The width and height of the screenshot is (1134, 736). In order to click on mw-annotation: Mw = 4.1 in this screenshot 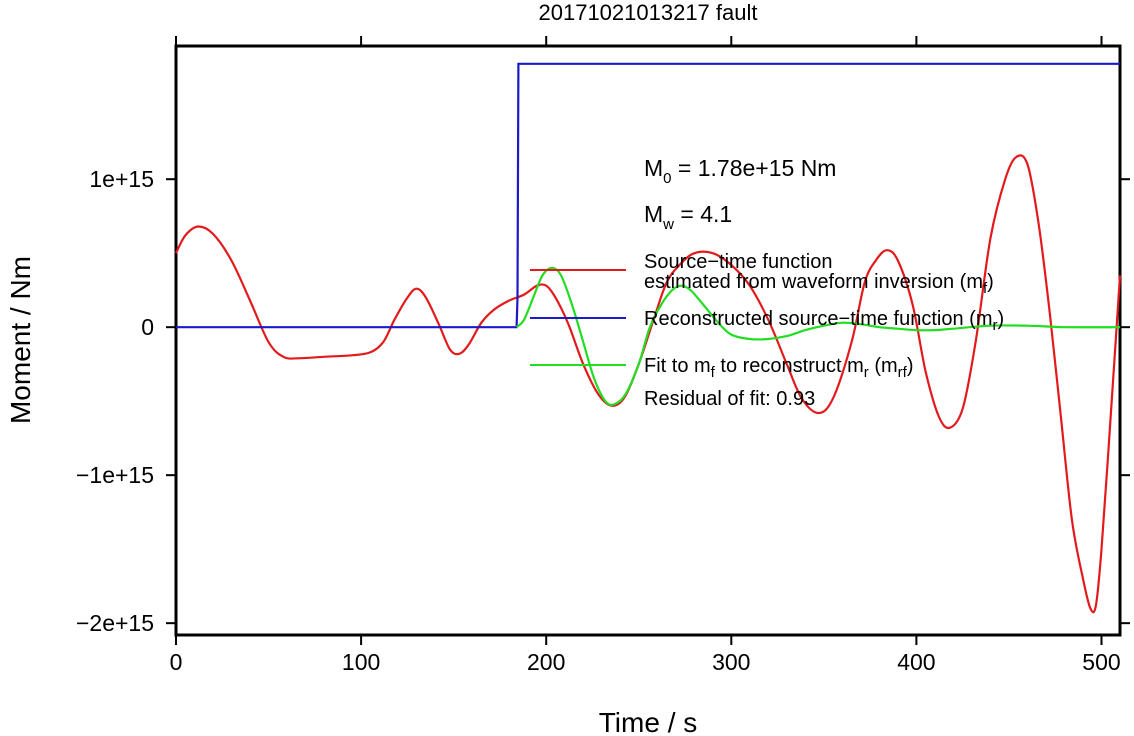, I will do `click(688, 217)`.